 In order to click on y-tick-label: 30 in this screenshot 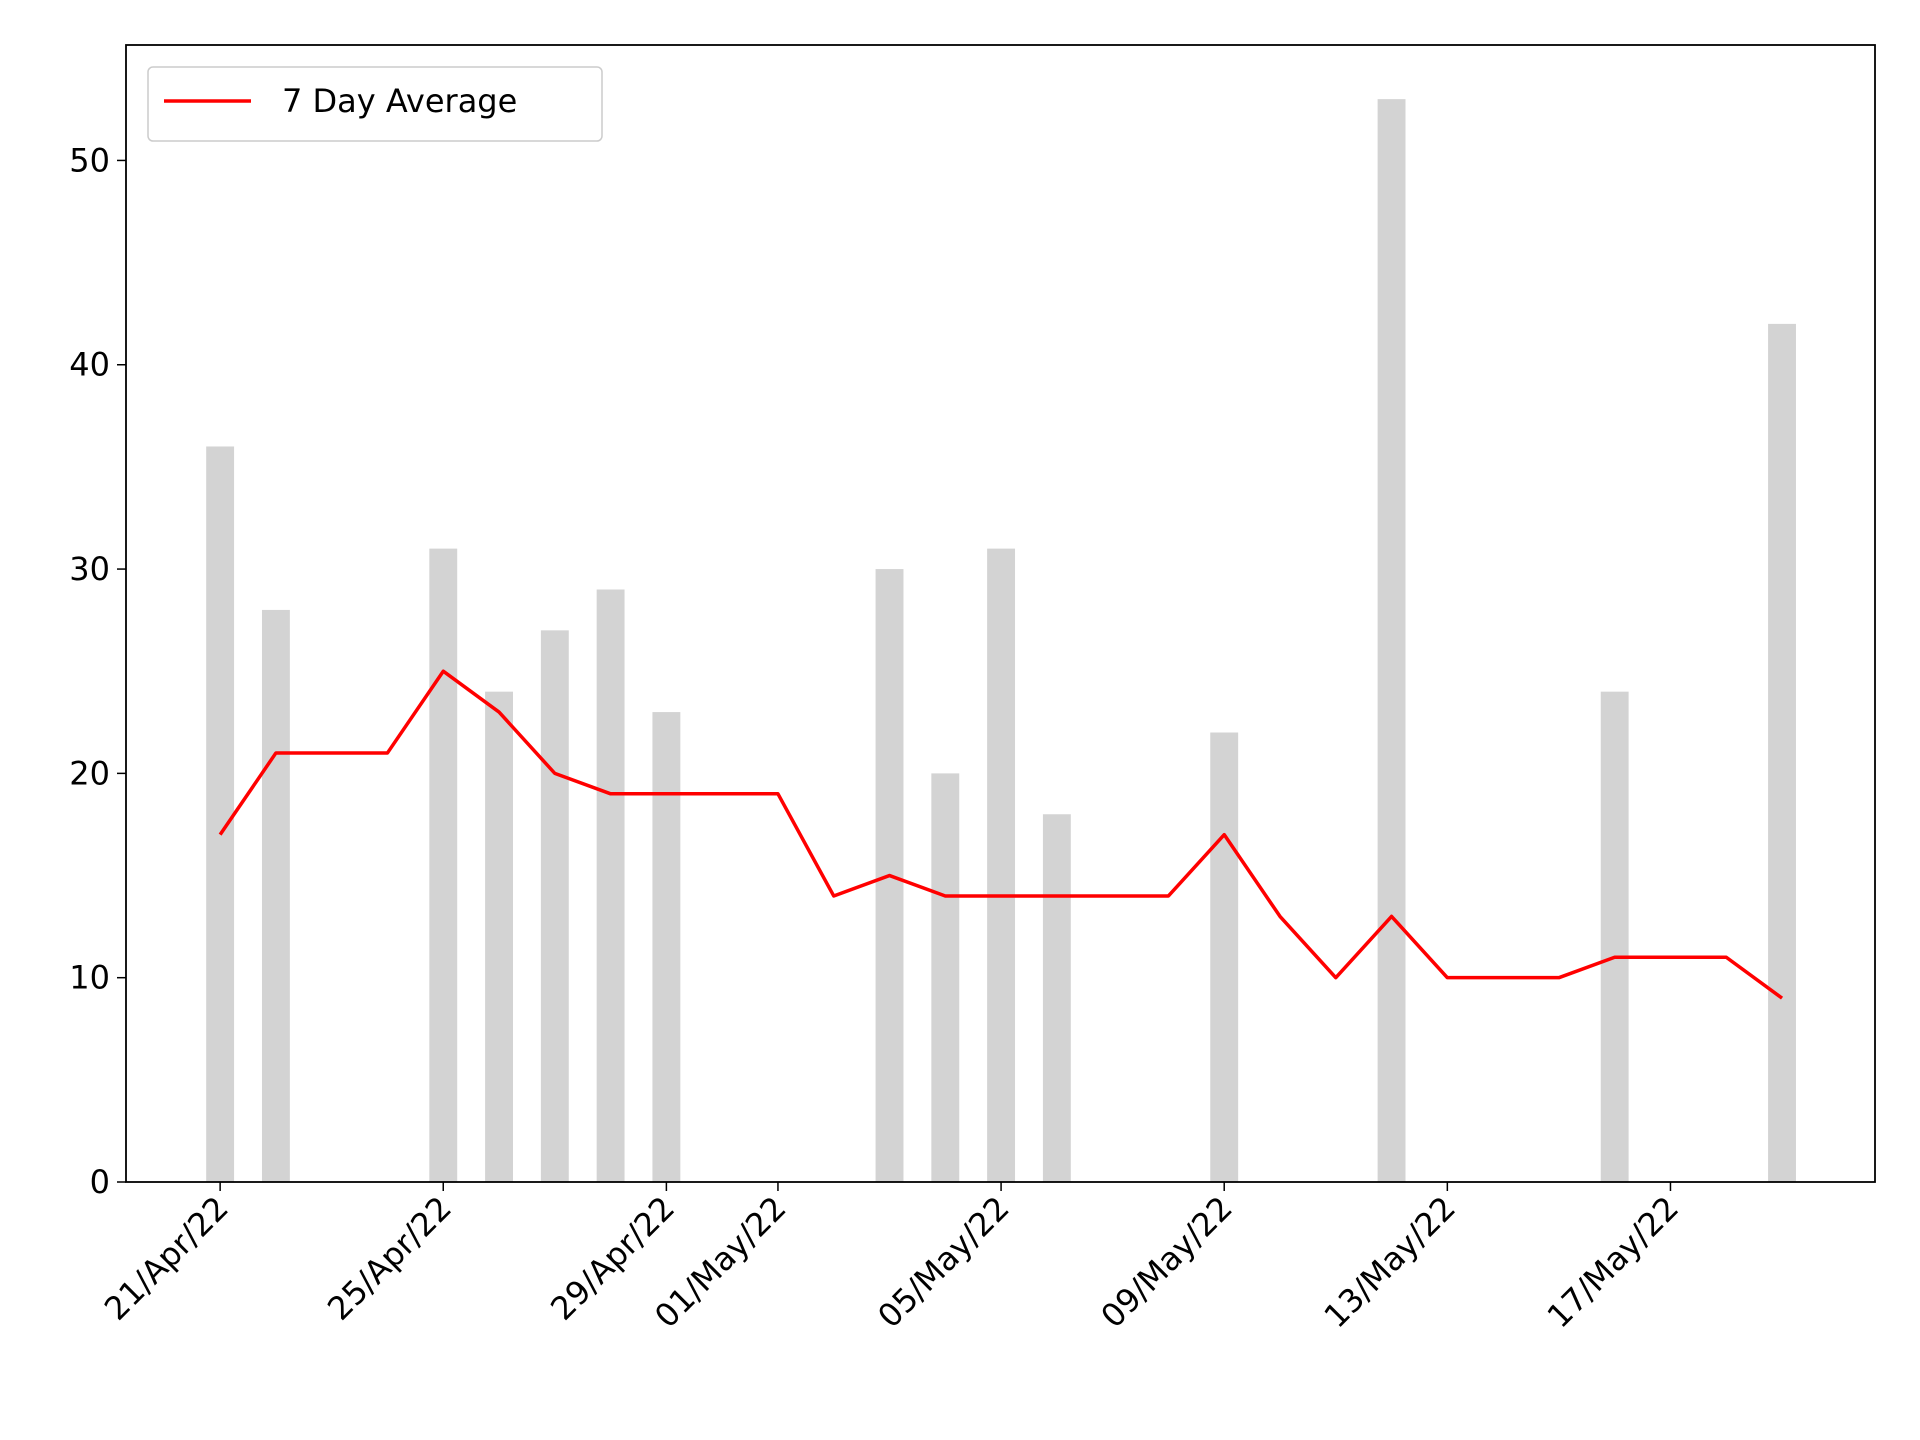, I will do `click(89, 569)`.